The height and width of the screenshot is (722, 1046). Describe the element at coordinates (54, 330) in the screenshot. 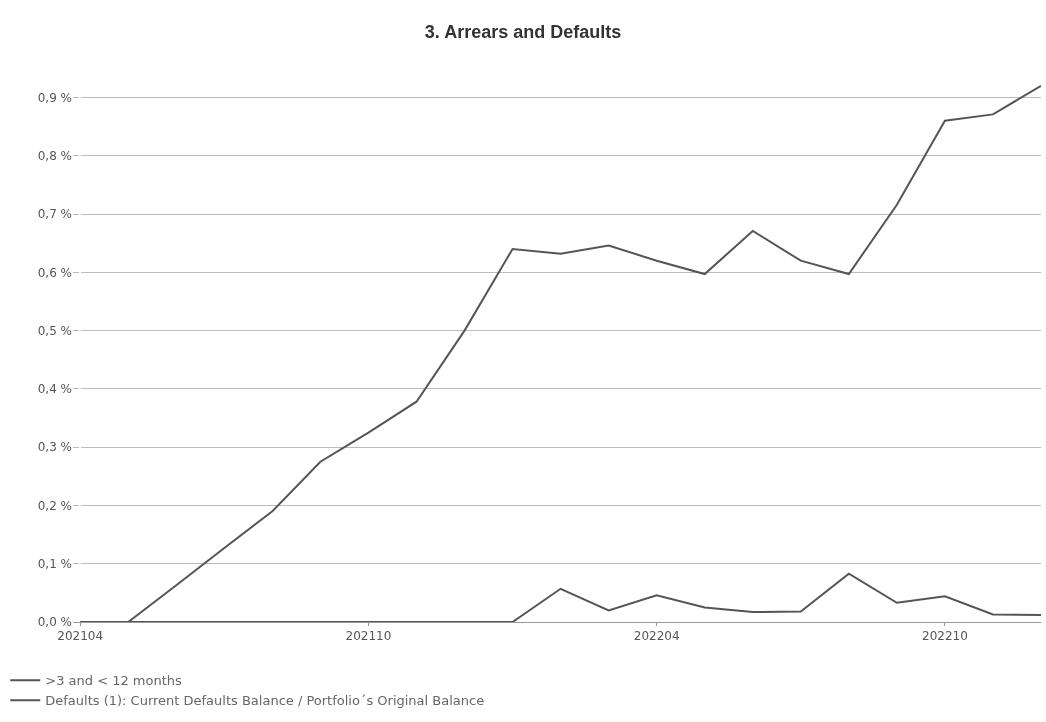

I see `y-tick-label: 0,5 %` at that location.